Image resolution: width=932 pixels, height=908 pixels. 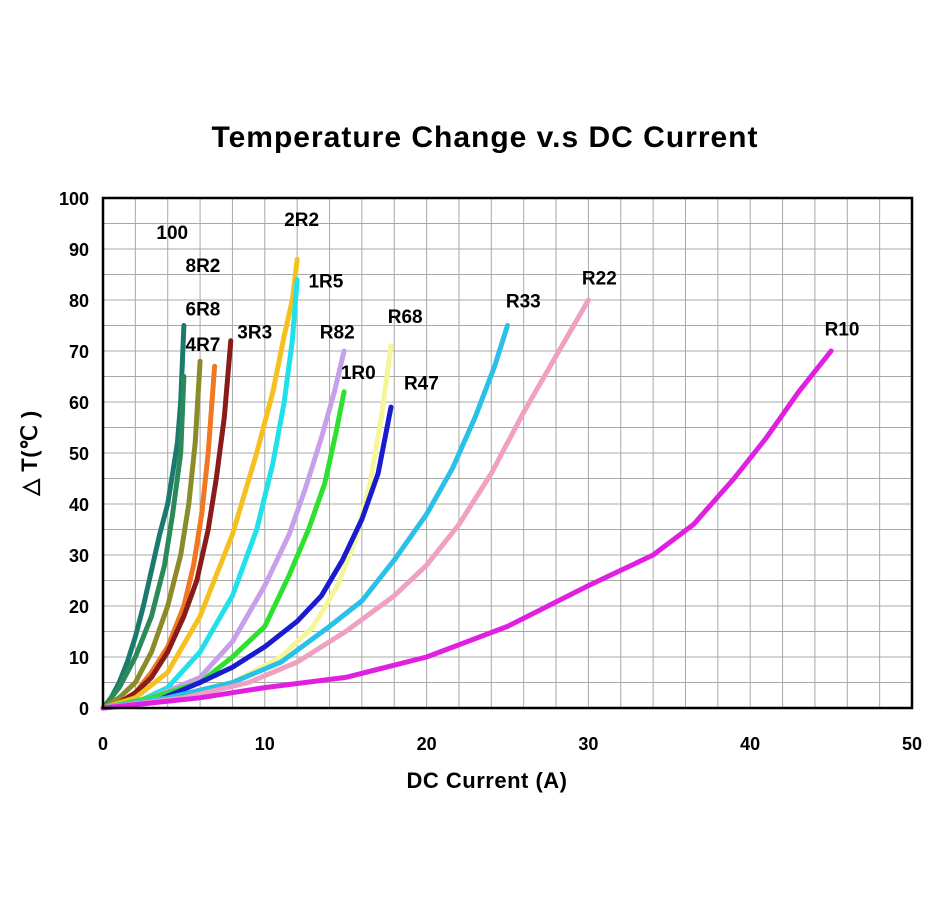 I want to click on x-tick-label: 40, so click(x=750, y=744).